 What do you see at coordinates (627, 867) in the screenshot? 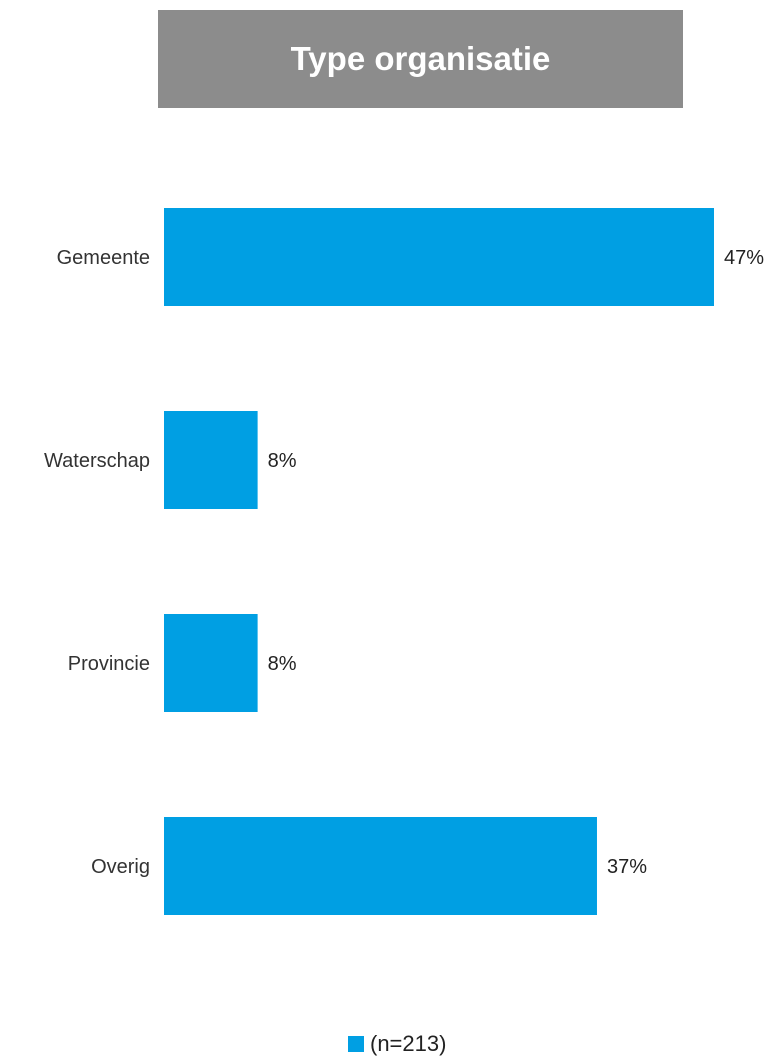
I see `data-label-overig: 37%` at bounding box center [627, 867].